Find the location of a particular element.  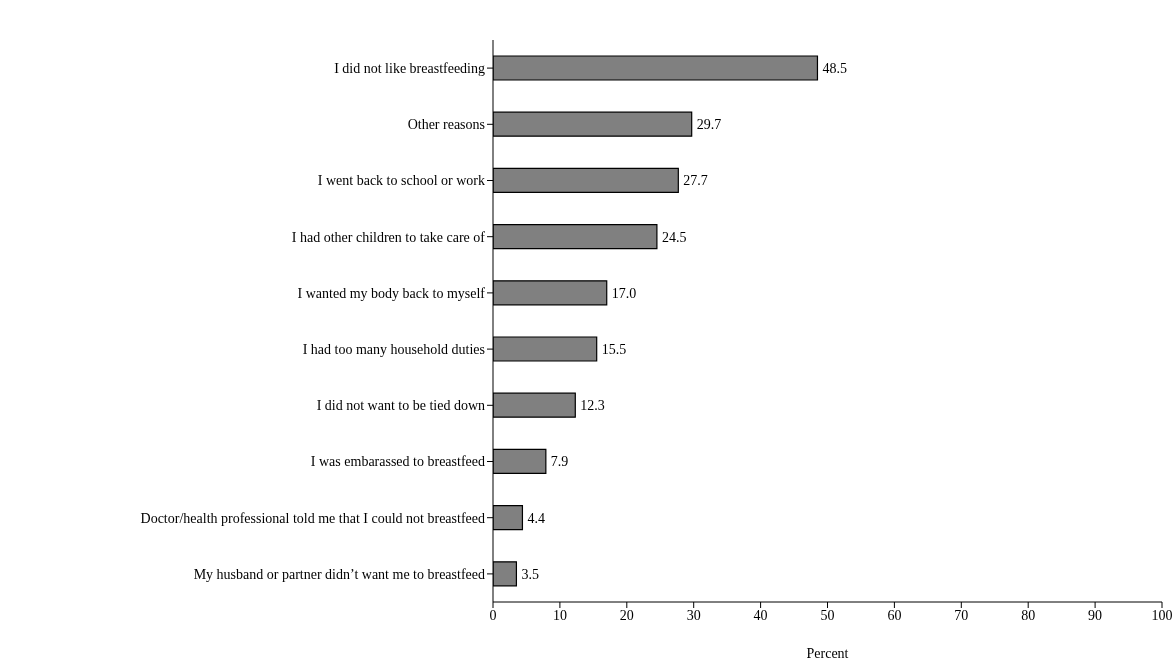

x-tick-label: 10 is located at coordinates (559, 615).